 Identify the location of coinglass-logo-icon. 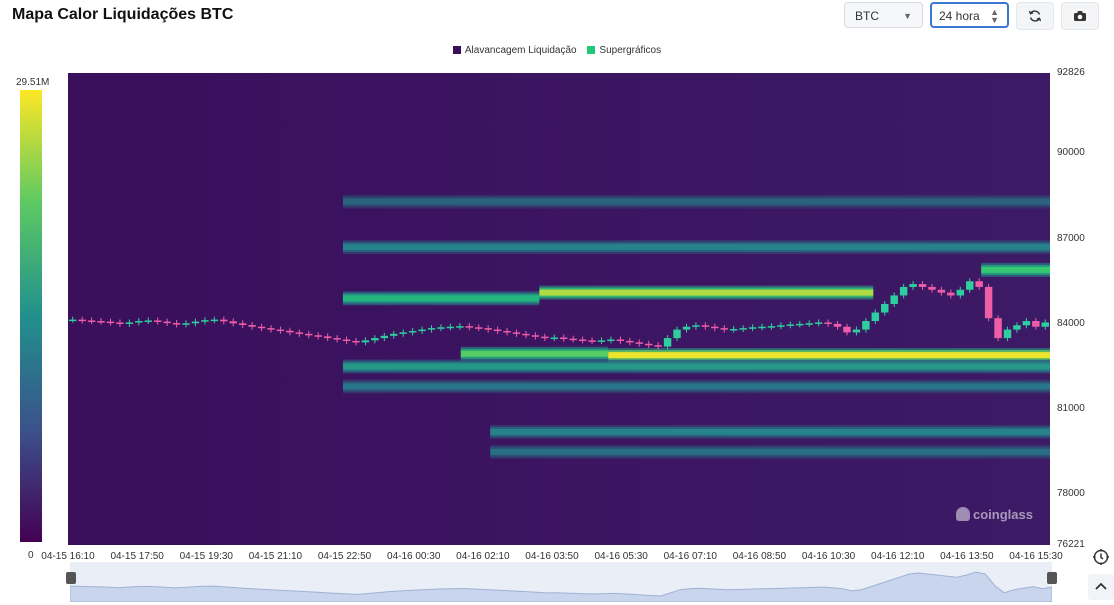
(963, 514).